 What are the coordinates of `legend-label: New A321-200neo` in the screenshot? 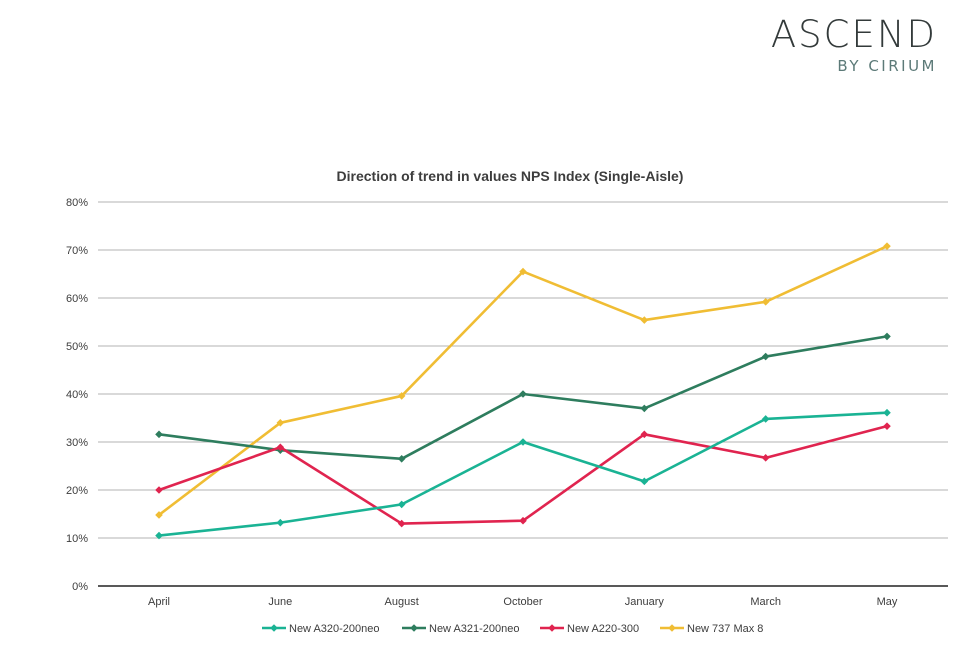 It's located at (474, 629).